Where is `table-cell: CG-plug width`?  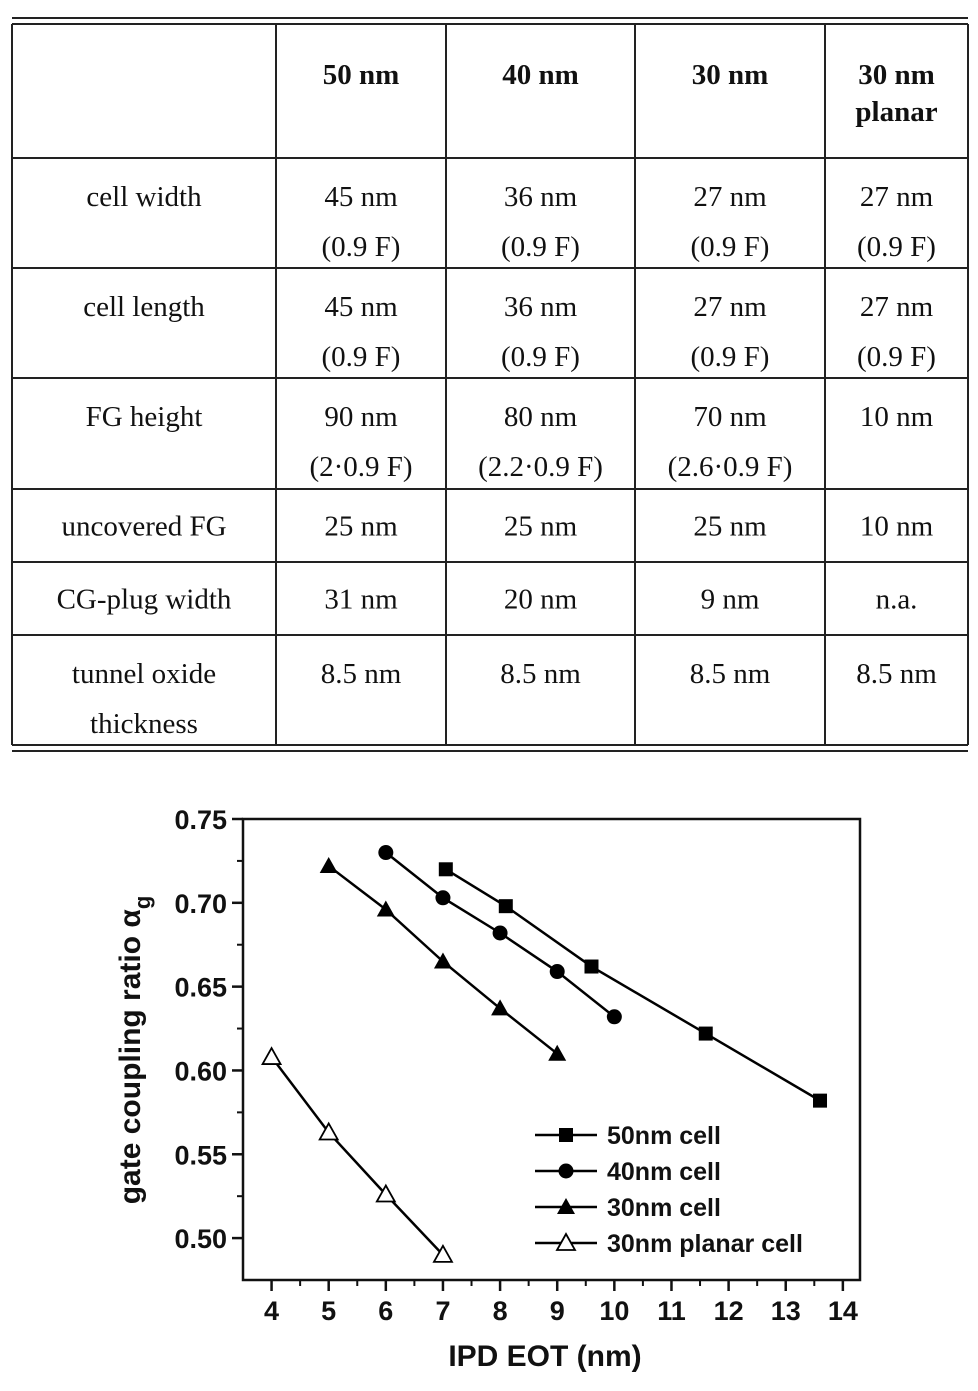
table-cell: CG-plug width is located at coordinates (144, 600).